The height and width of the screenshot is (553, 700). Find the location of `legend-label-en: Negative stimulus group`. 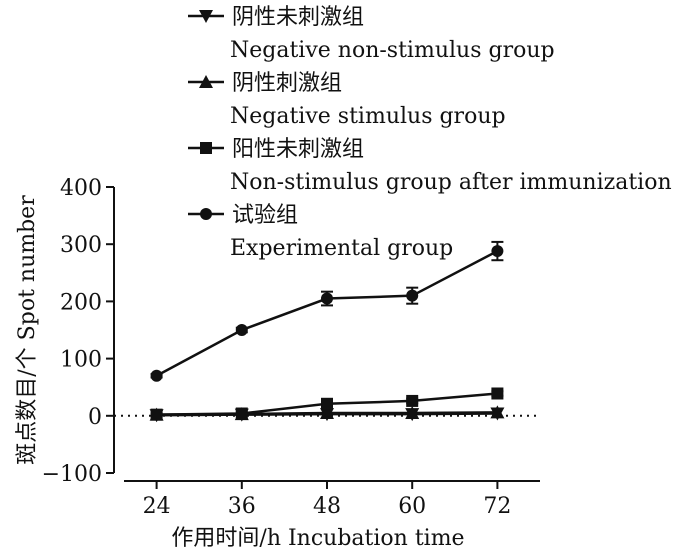

legend-label-en: Negative stimulus group is located at coordinates (368, 116).